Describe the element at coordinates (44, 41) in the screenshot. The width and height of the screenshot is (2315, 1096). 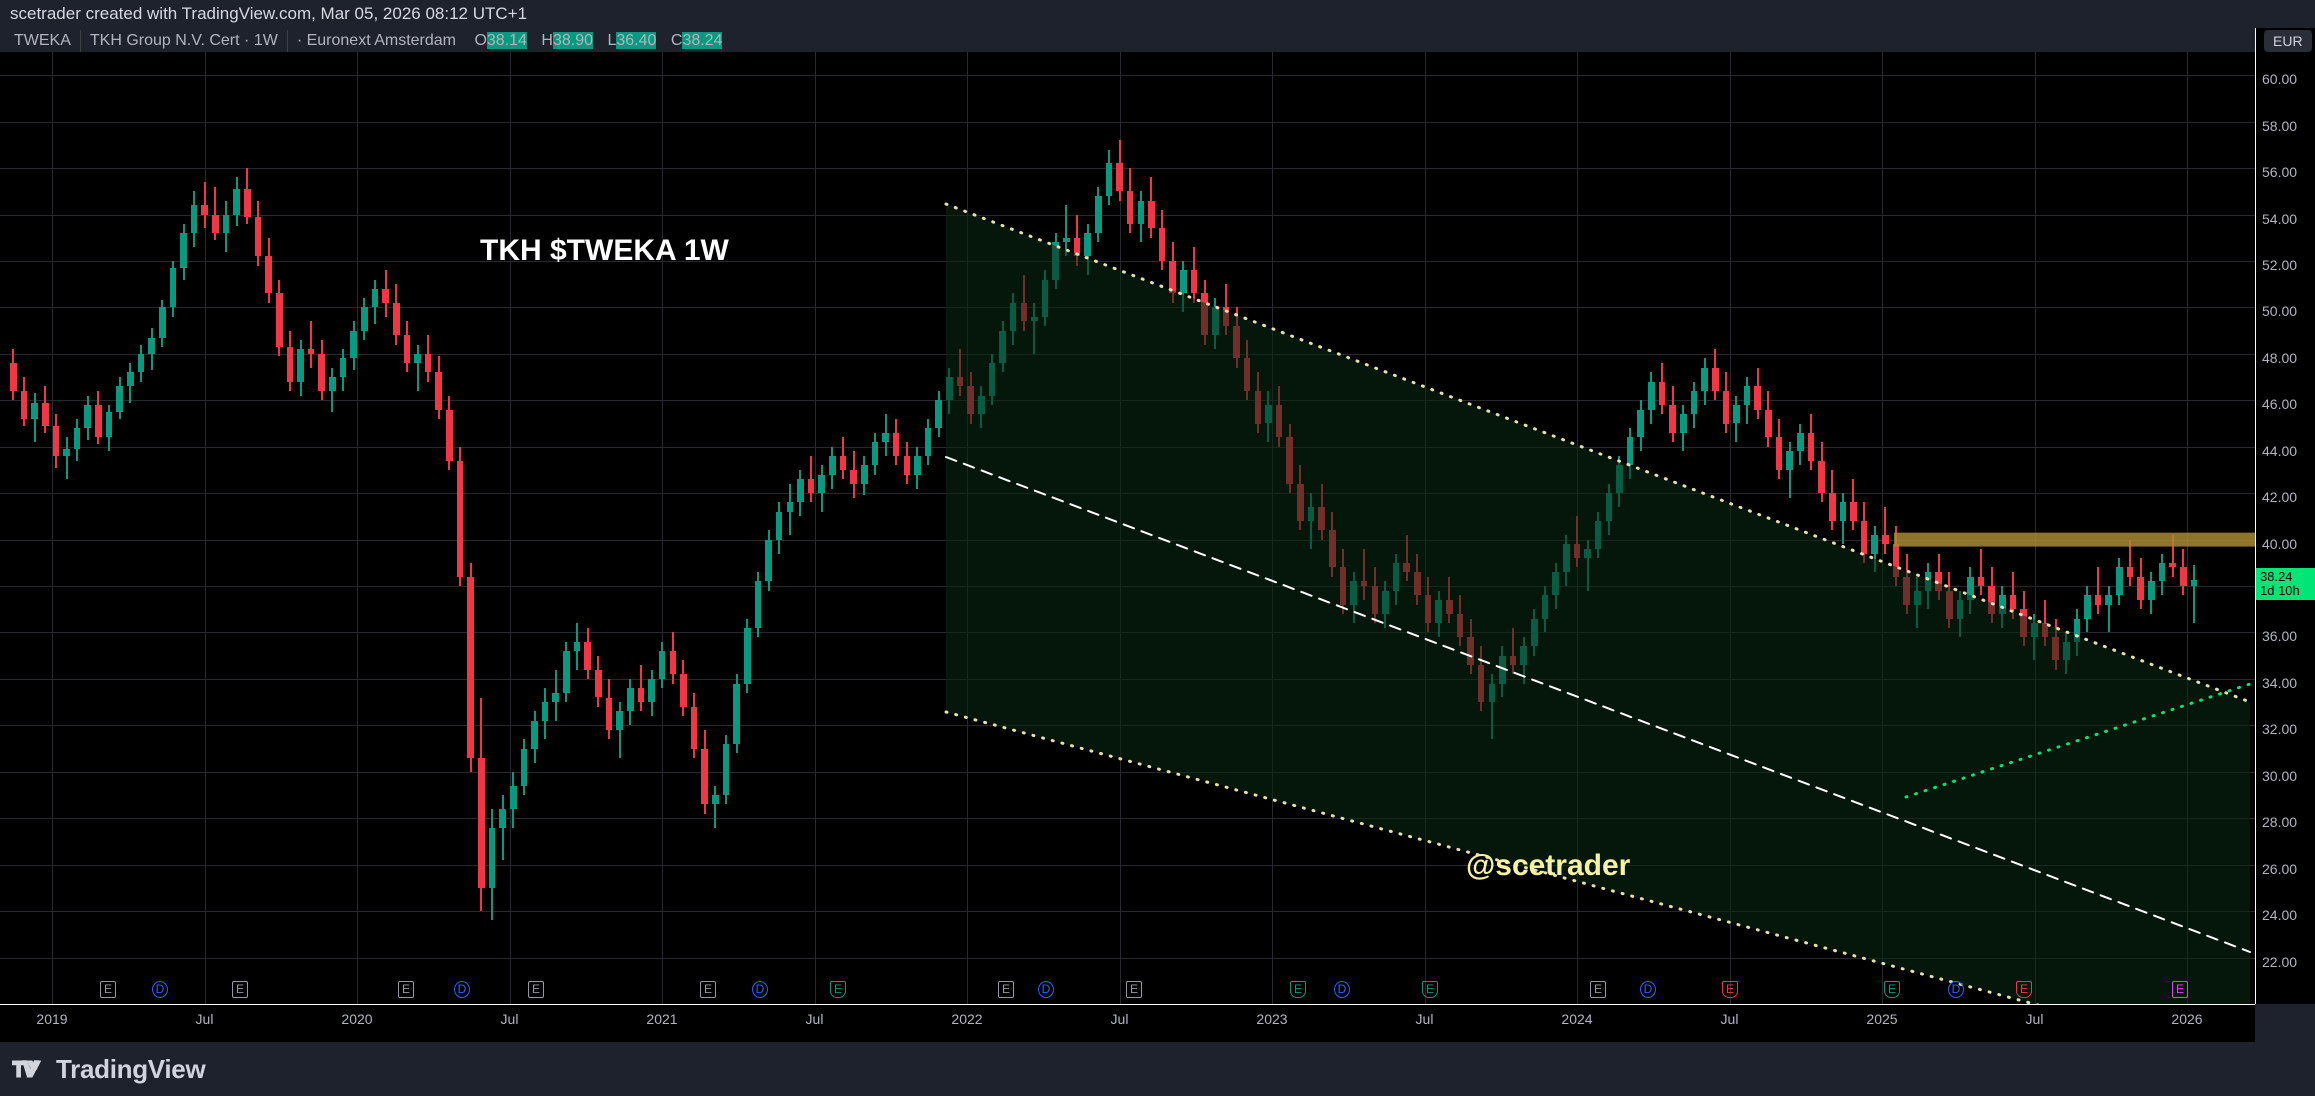
I see `legend-ticker: TWEKA` at that location.